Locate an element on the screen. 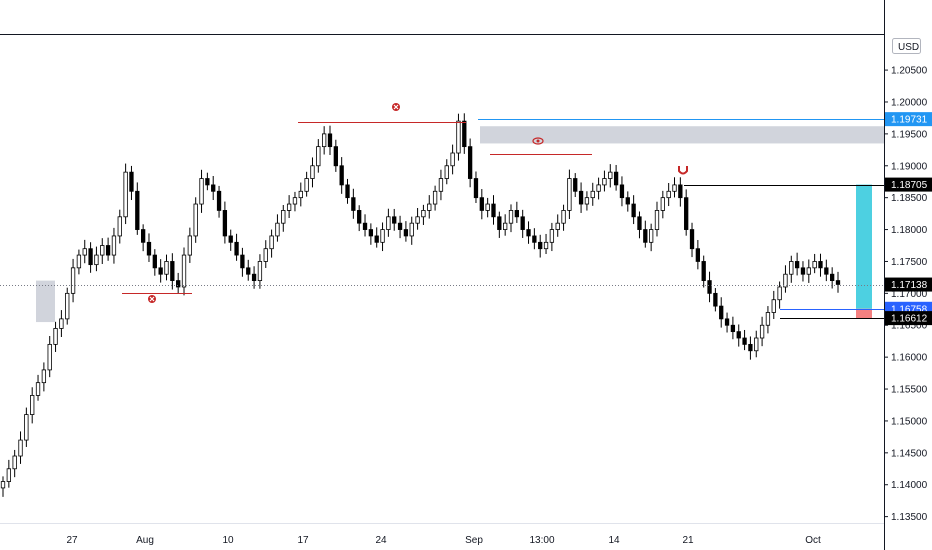 Image resolution: width=932 pixels, height=550 pixels. eye-icon-pupil is located at coordinates (538, 141).